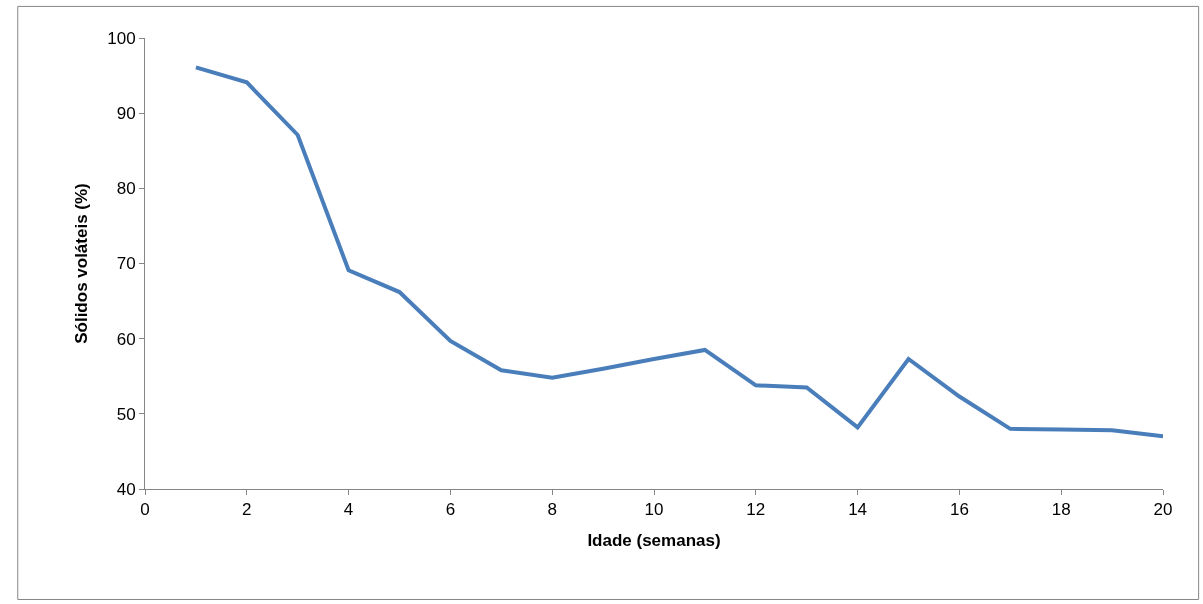  I want to click on x-tick-label: 2, so click(247, 510).